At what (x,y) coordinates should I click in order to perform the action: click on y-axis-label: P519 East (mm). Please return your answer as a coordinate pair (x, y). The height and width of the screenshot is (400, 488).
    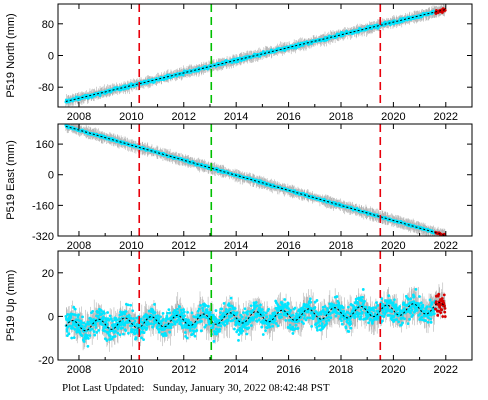
    Looking at the image, I should click on (11, 179).